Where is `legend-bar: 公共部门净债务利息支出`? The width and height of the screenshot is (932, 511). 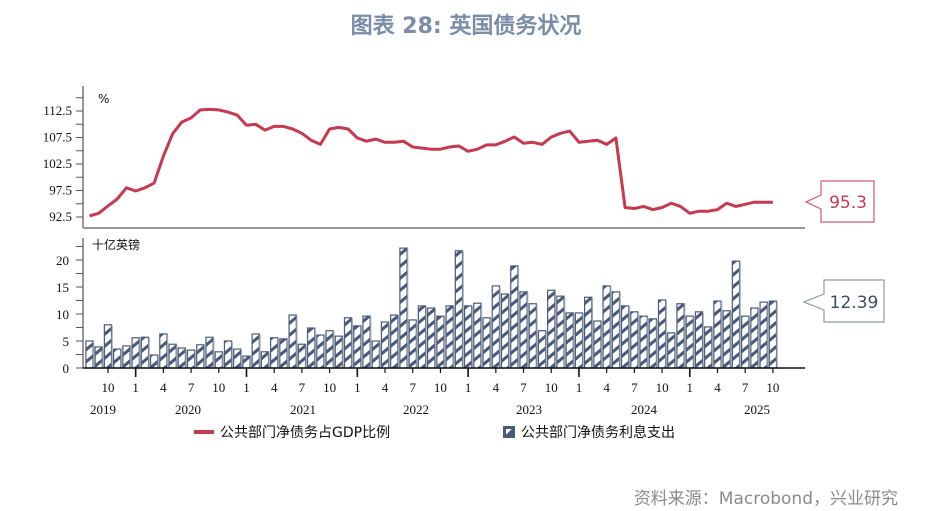
legend-bar: 公共部门净债务利息支出 is located at coordinates (589, 432).